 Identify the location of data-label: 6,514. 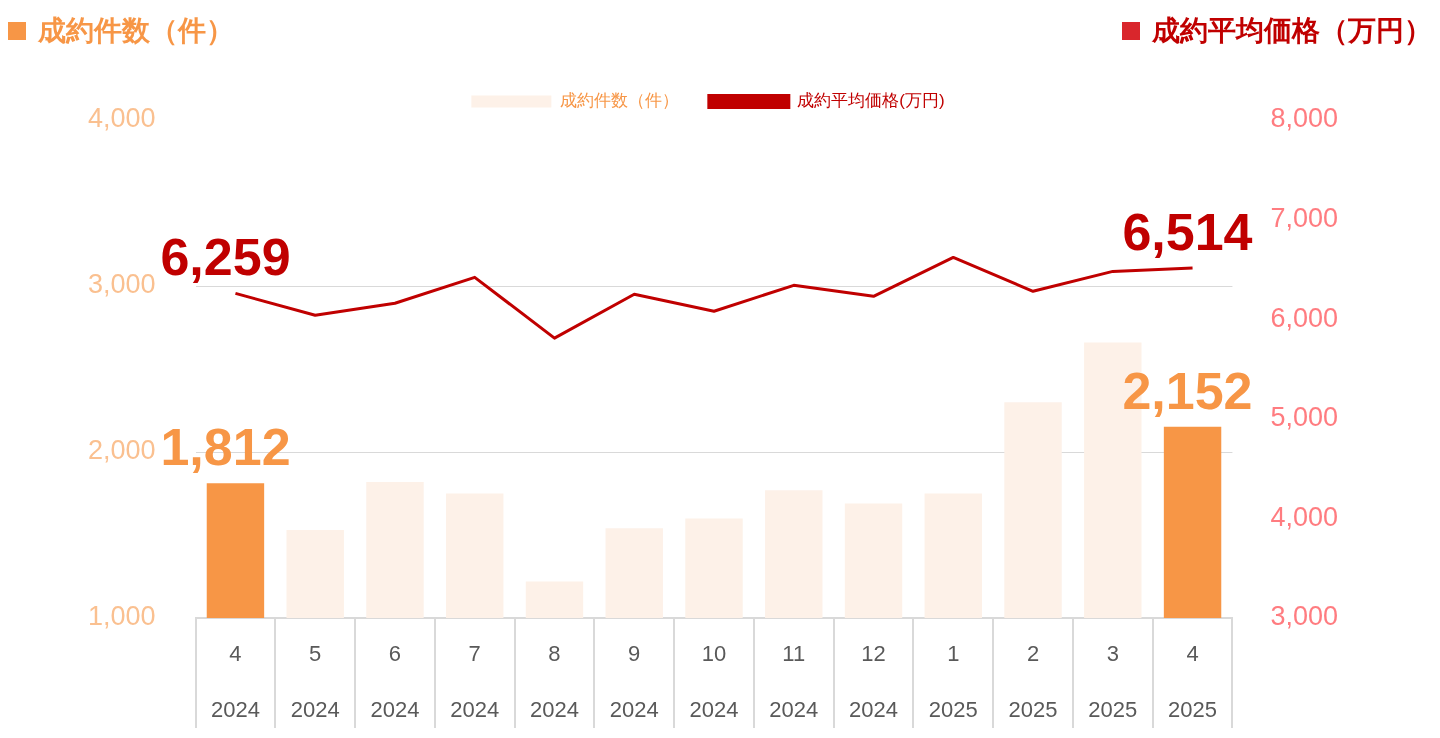
(1187, 232).